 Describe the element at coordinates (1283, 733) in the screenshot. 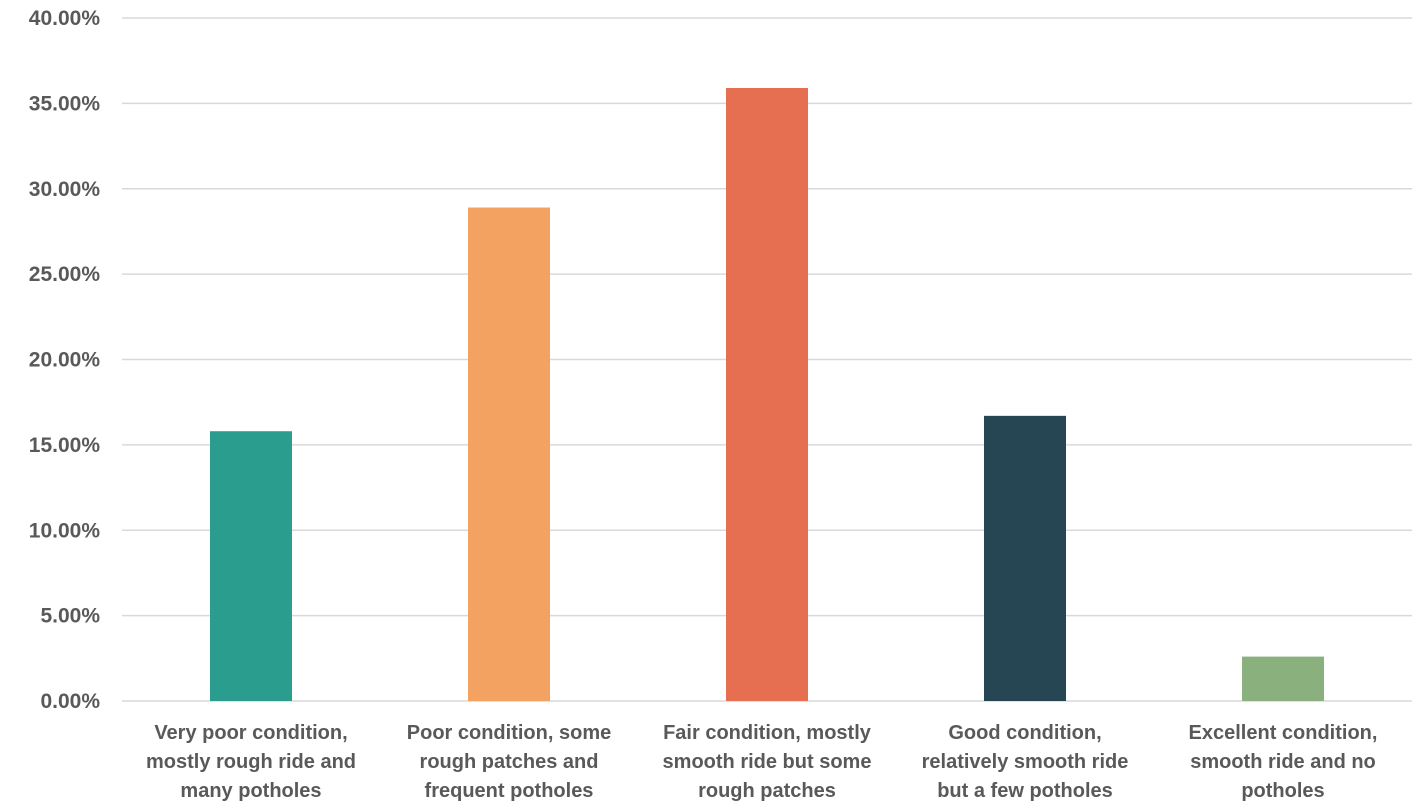

I see `x-category-label-line: Excellent condition,` at that location.